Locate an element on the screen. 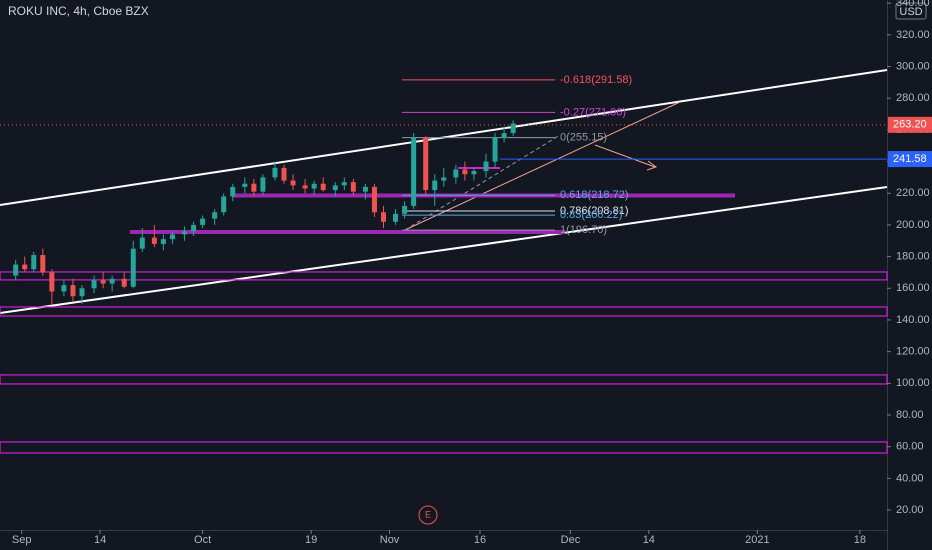  y-tick-label: 120.00 is located at coordinates (913, 352).